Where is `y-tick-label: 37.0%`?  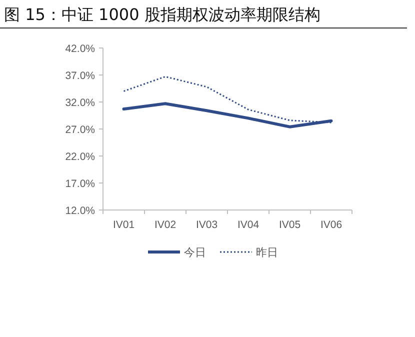 y-tick-label: 37.0% is located at coordinates (80, 76).